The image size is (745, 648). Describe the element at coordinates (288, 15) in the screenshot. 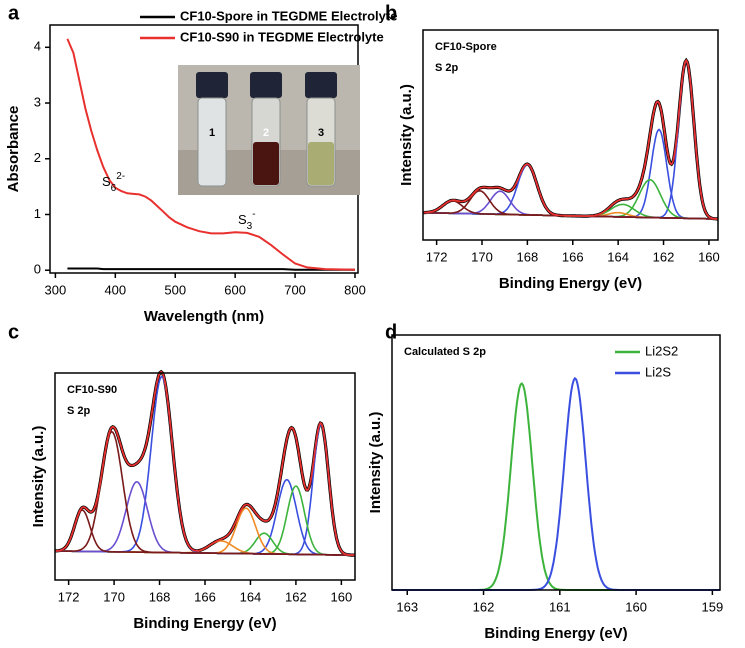

I see `legend-label: CF10-Spore in TEGDME Electrolyte` at that location.